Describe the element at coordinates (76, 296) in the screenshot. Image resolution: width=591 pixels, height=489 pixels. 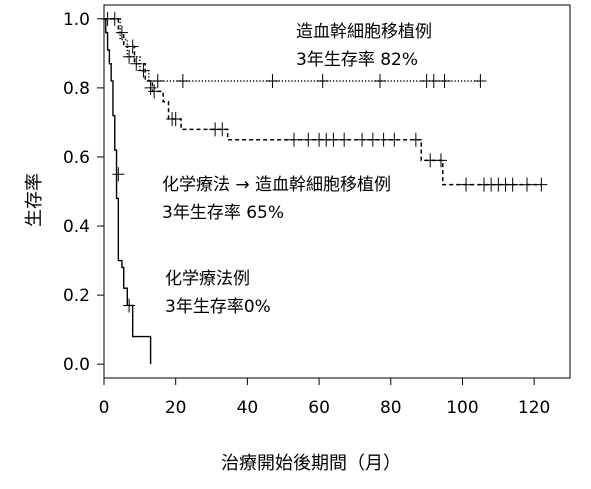
I see `y-tick-label: 0.2` at that location.